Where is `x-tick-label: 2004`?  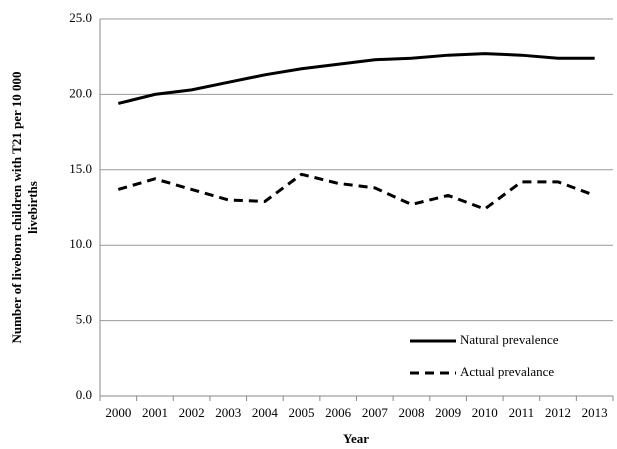
x-tick-label: 2004 is located at coordinates (265, 412).